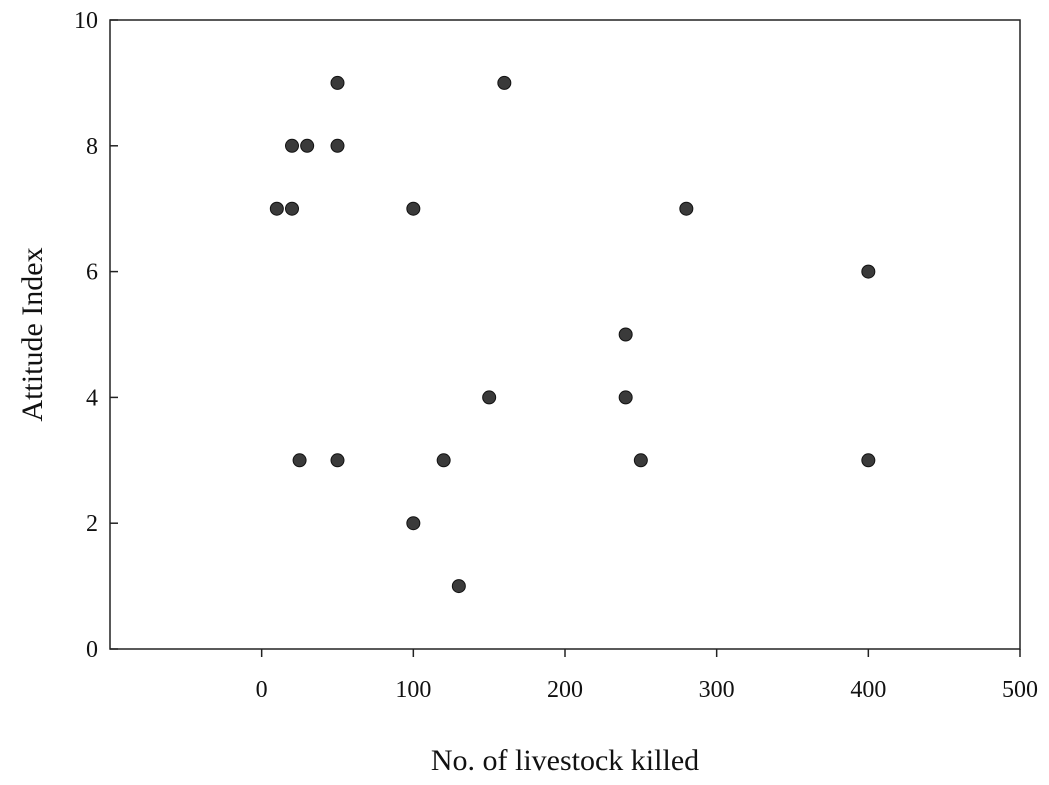 The height and width of the screenshot is (785, 1049). What do you see at coordinates (92, 398) in the screenshot?
I see `y-tick-label: 4` at bounding box center [92, 398].